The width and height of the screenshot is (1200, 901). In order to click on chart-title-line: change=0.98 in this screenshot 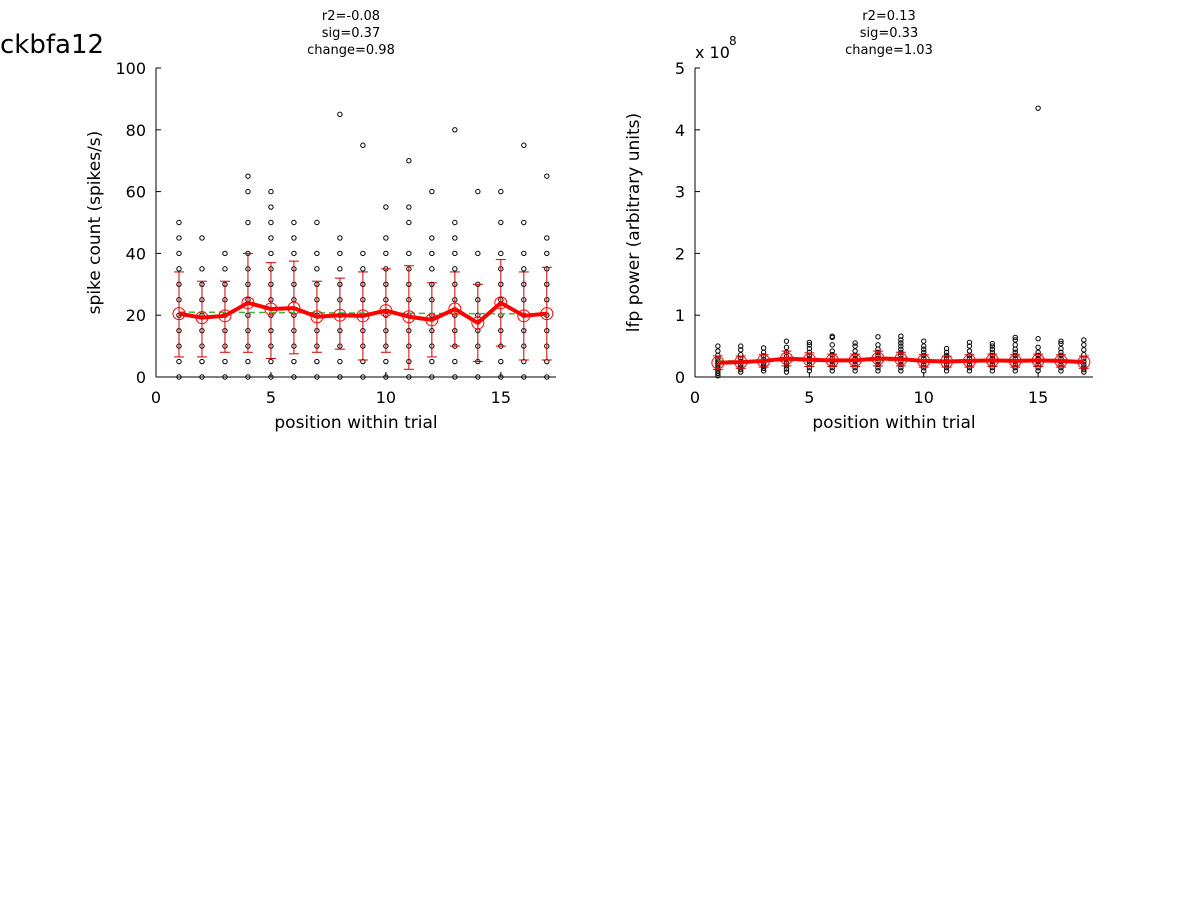, I will do `click(351, 50)`.